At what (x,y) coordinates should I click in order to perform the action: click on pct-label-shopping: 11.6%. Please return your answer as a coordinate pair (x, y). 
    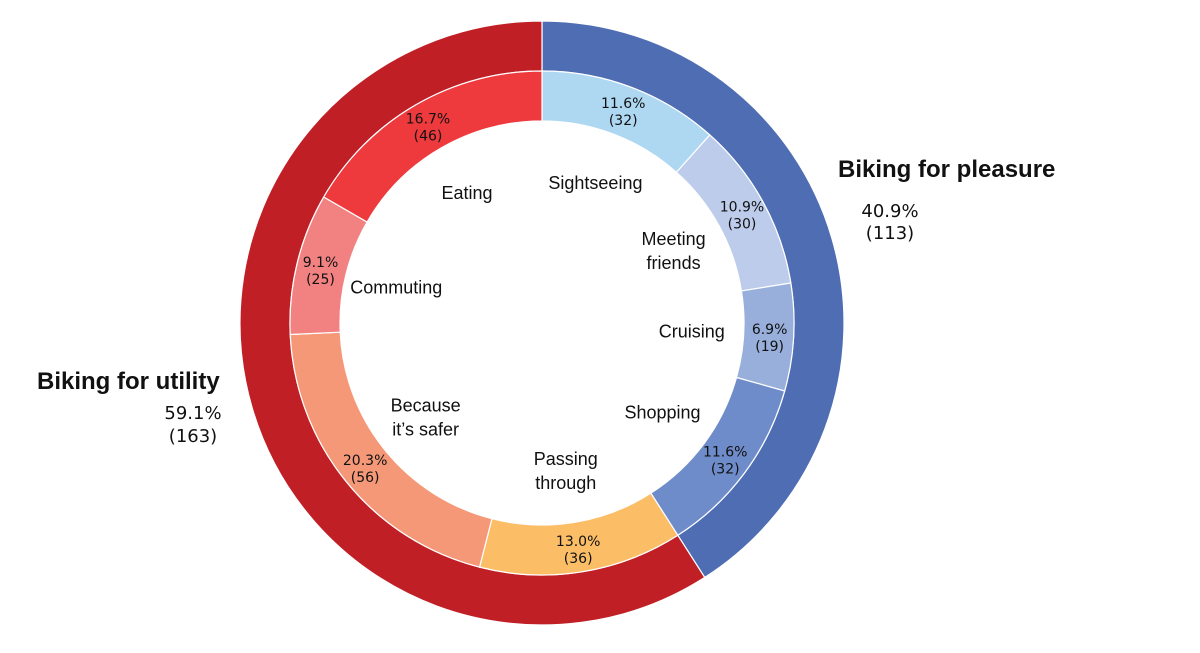
    Looking at the image, I should click on (725, 453).